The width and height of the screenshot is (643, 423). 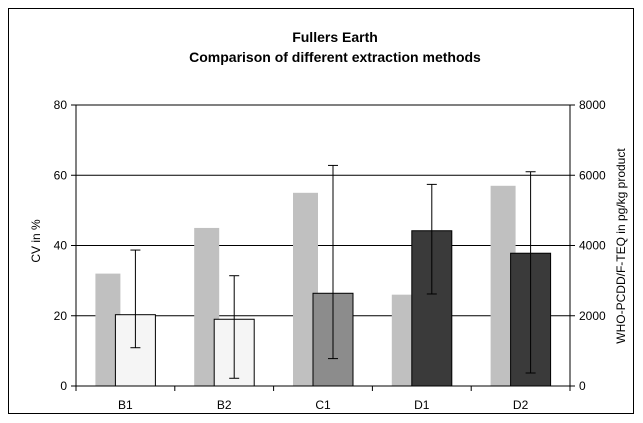 What do you see at coordinates (592, 175) in the screenshot?
I see `y-tick-right-label: 6000` at bounding box center [592, 175].